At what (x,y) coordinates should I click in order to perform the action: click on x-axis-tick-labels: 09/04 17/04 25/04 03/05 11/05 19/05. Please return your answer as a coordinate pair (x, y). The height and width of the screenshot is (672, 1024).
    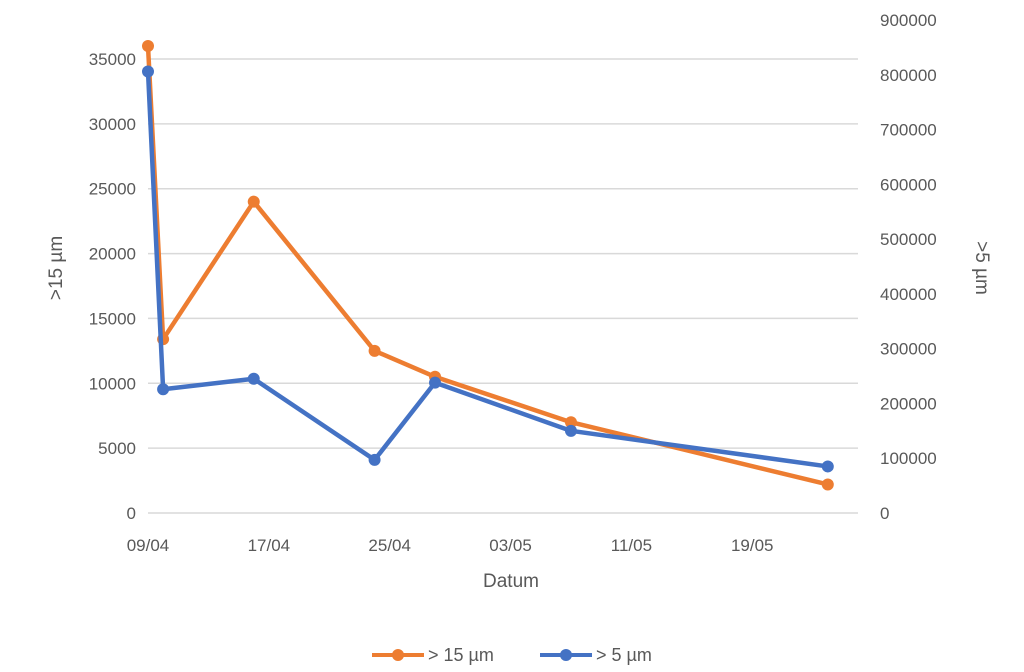
    Looking at the image, I should click on (450, 545).